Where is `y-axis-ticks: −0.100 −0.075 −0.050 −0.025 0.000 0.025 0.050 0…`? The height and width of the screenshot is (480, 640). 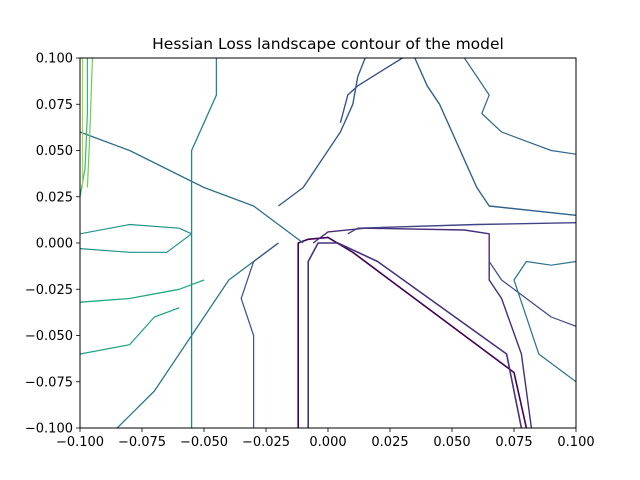 y-axis-ticks: −0.100 −0.075 −0.050 −0.025 0.000 0.025 0.050 0… is located at coordinates (52, 244).